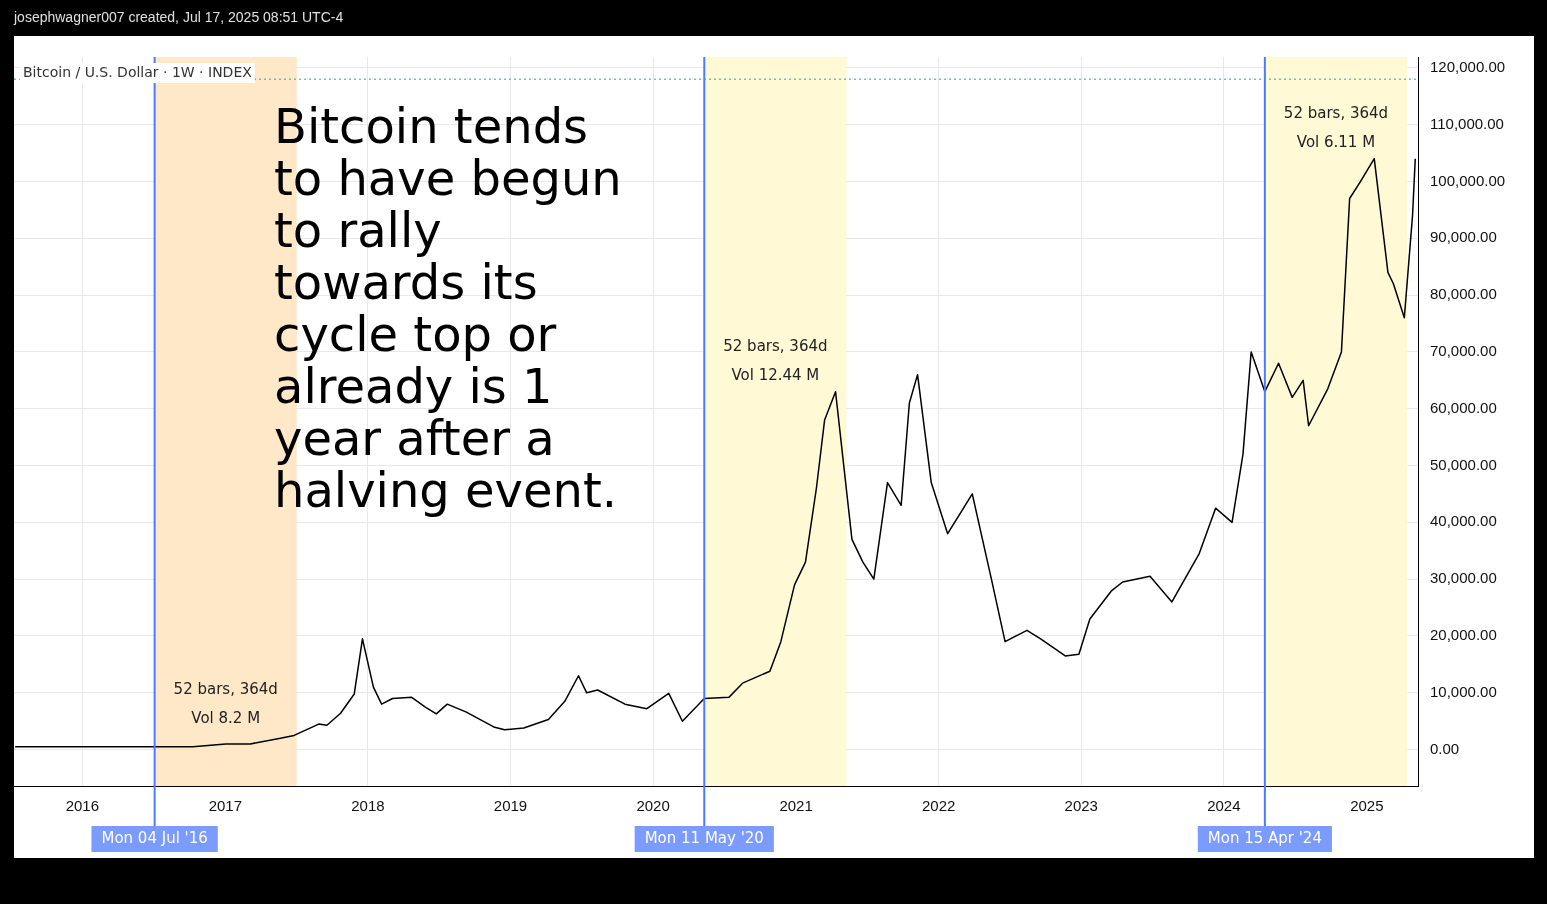 The height and width of the screenshot is (904, 1547). What do you see at coordinates (448, 308) in the screenshot?
I see `annotation: Bitcoin tends to have begun to rally towards its cycle top or already is 1 year after a halving event.` at bounding box center [448, 308].